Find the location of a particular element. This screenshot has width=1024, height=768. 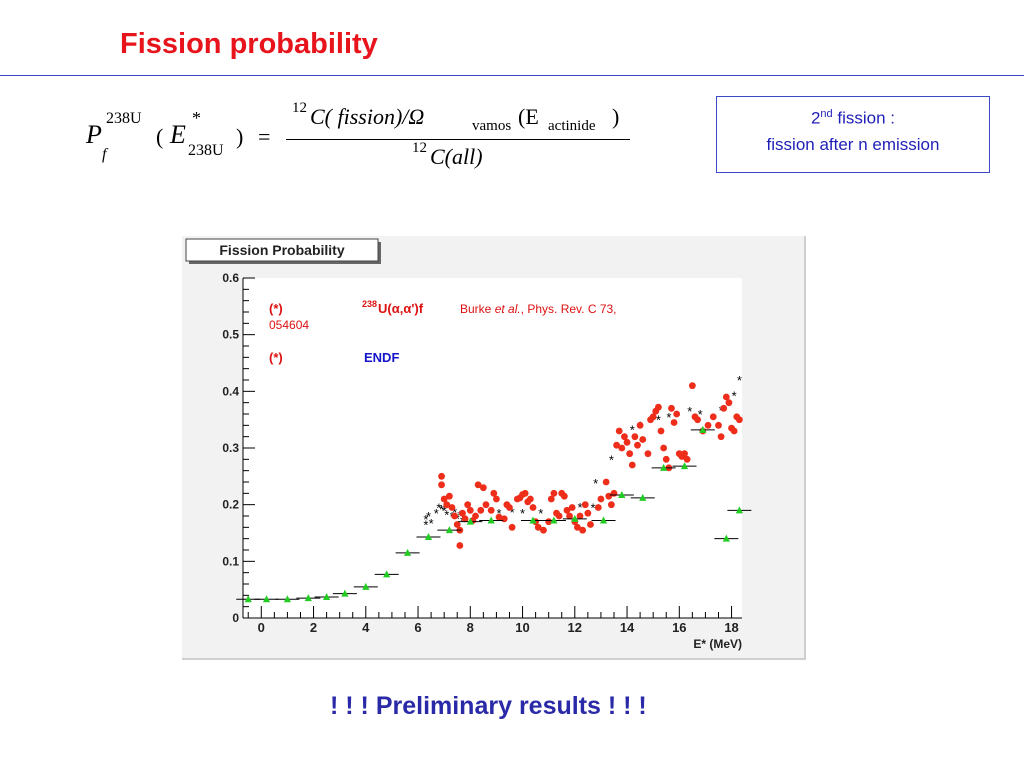

legend-row2-marker: (*) is located at coordinates (276, 357).